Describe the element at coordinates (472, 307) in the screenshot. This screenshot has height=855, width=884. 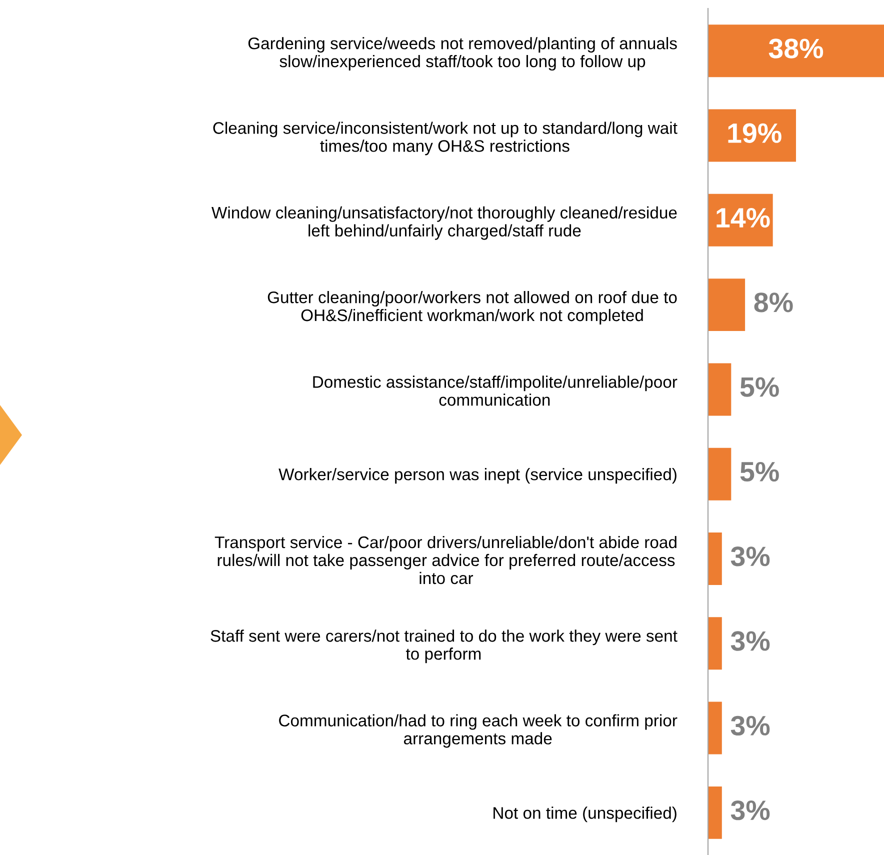
I see `y-tick-label: Gutter cleaning/poor/workers not allowed on roof due to OH&S/inefficient workman/work not completed` at that location.